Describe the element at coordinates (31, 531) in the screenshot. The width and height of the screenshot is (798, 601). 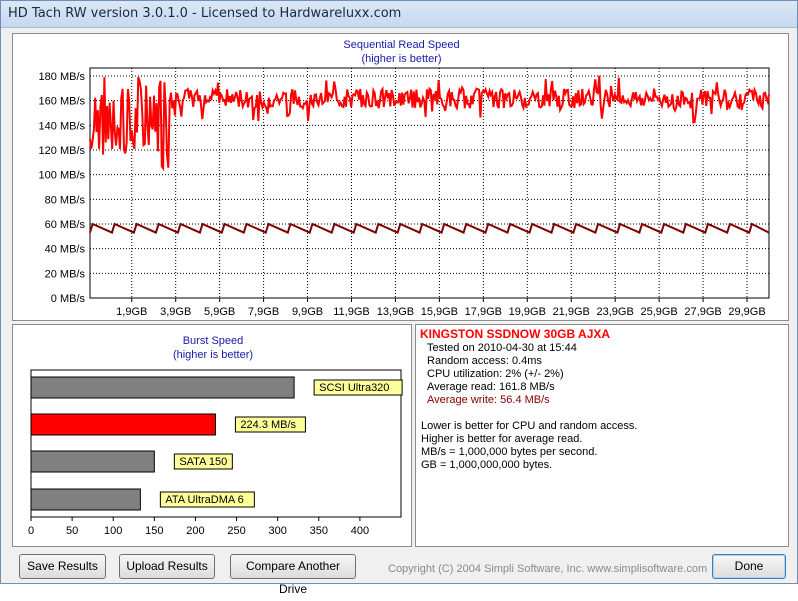
I see `x-tick-label: 0` at that location.